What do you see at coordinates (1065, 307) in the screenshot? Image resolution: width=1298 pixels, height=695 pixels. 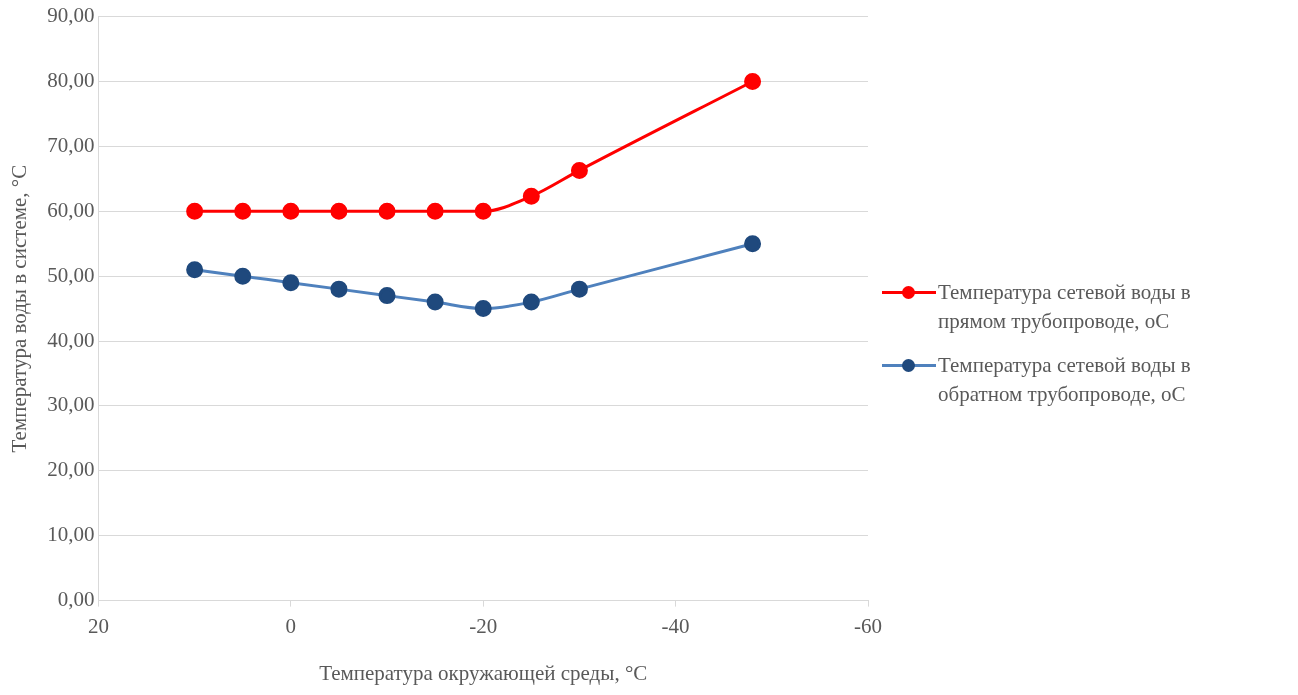 I see `legend-label: Температура сетевой воды в прямом трубопроводе, oC` at bounding box center [1065, 307].